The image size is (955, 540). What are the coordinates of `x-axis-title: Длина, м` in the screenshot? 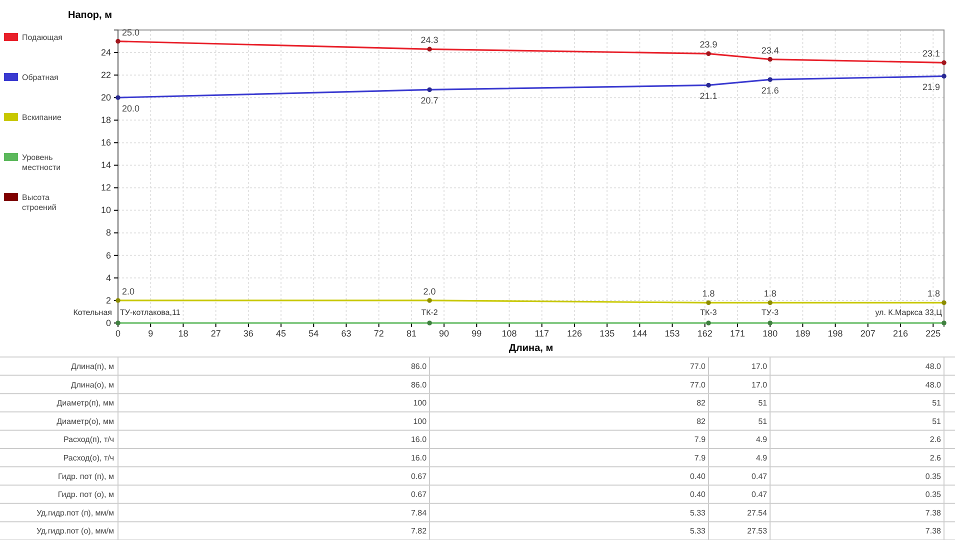 It's located at (531, 348).